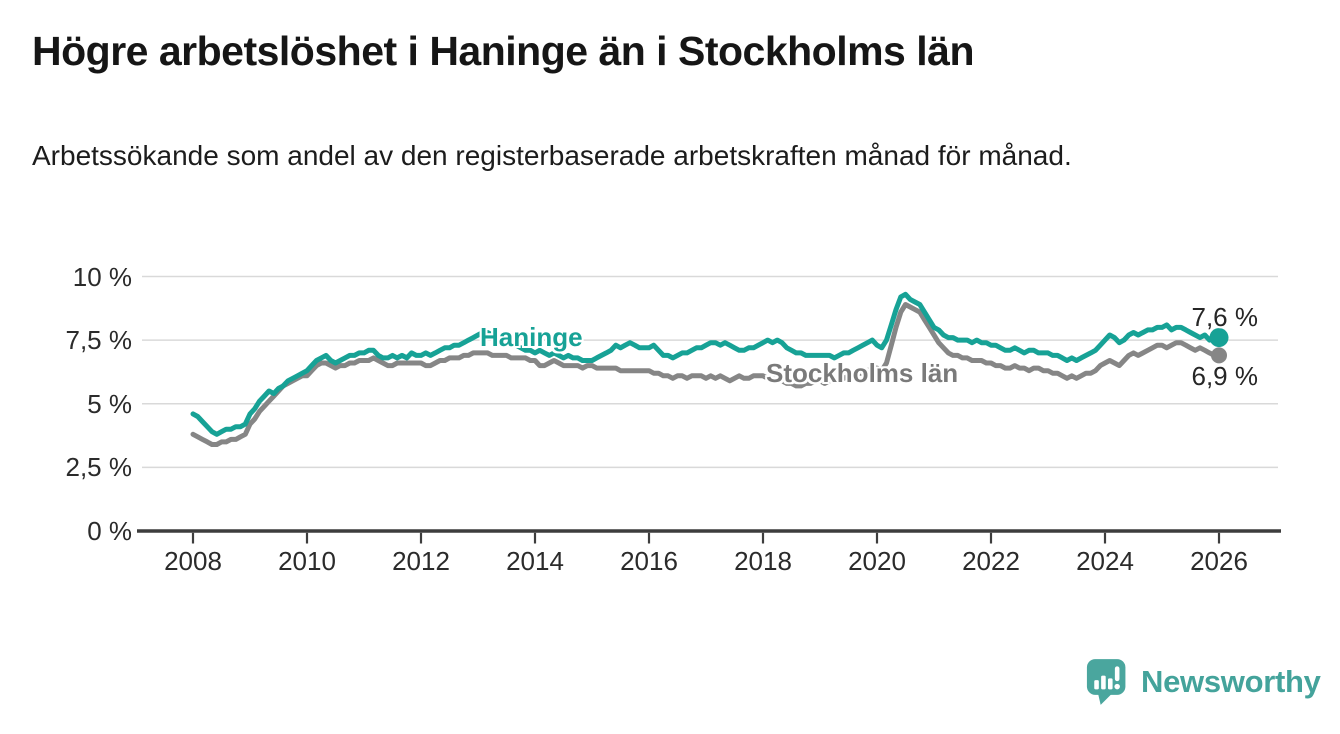 The image size is (1340, 734). What do you see at coordinates (1225, 376) in the screenshot?
I see `end-value-label-stockholms-lan: 6,9 %` at bounding box center [1225, 376].